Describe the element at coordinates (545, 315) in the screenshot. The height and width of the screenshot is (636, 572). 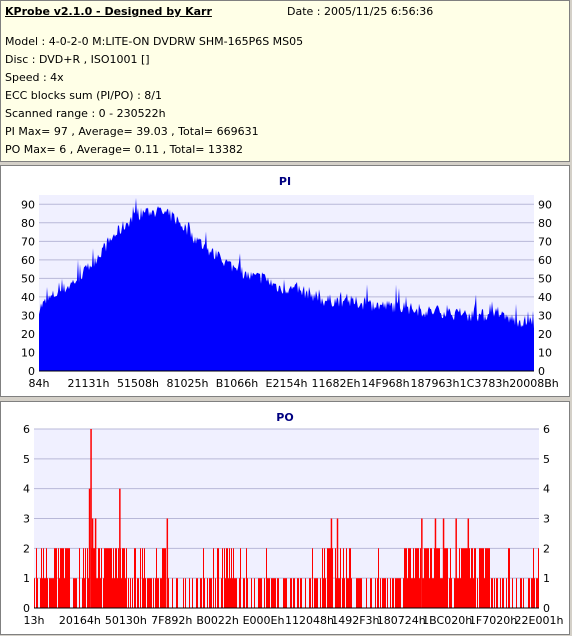
I see `pi-ytick-right: 30` at that location.